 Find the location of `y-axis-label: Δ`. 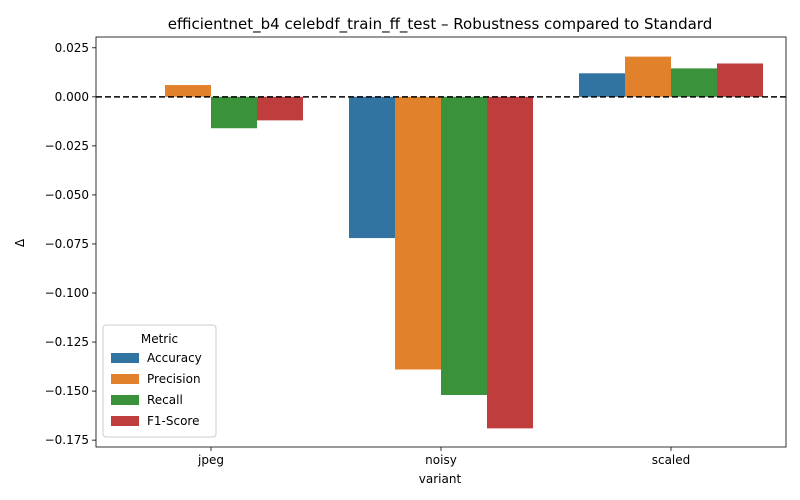

y-axis-label: Δ is located at coordinates (20, 242).